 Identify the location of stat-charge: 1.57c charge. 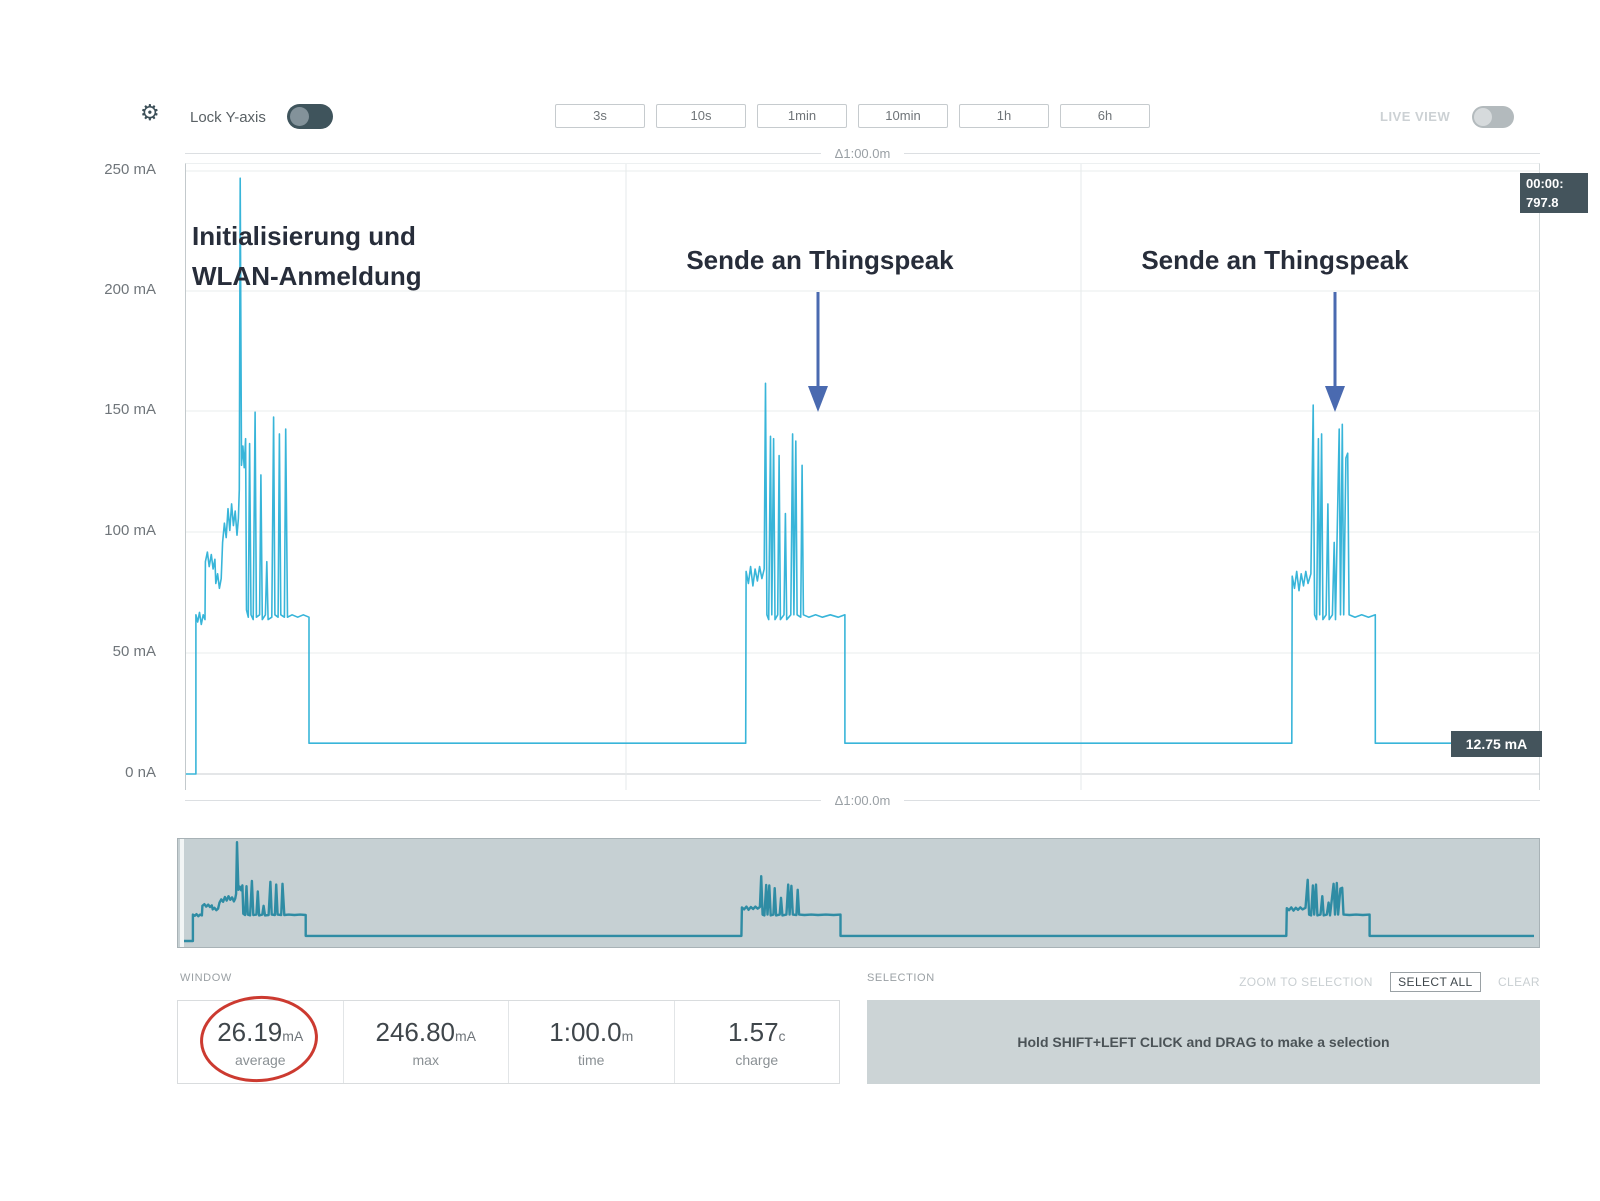
(756, 1042).